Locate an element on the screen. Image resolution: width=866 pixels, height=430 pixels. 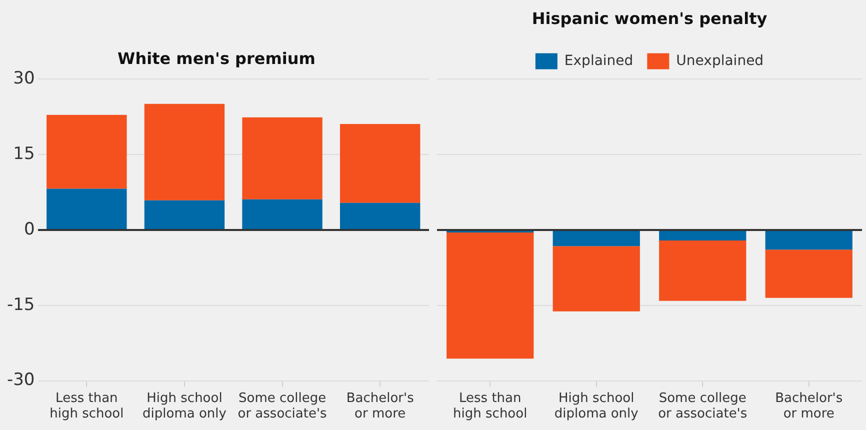
chart-title: White men's premium is located at coordinates (217, 58).